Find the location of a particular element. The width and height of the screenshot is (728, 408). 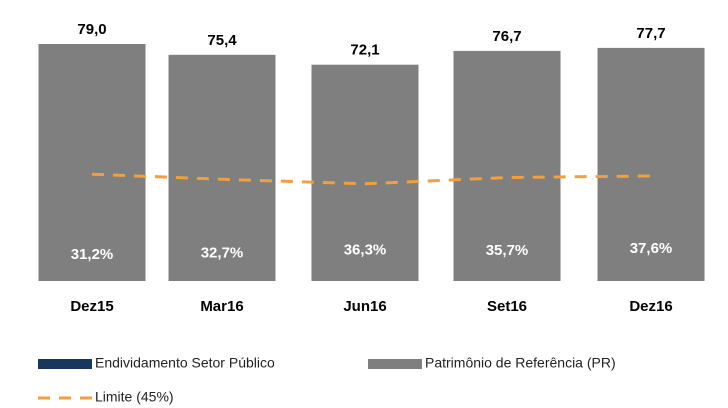

segment-label: 31,2% is located at coordinates (92, 254).